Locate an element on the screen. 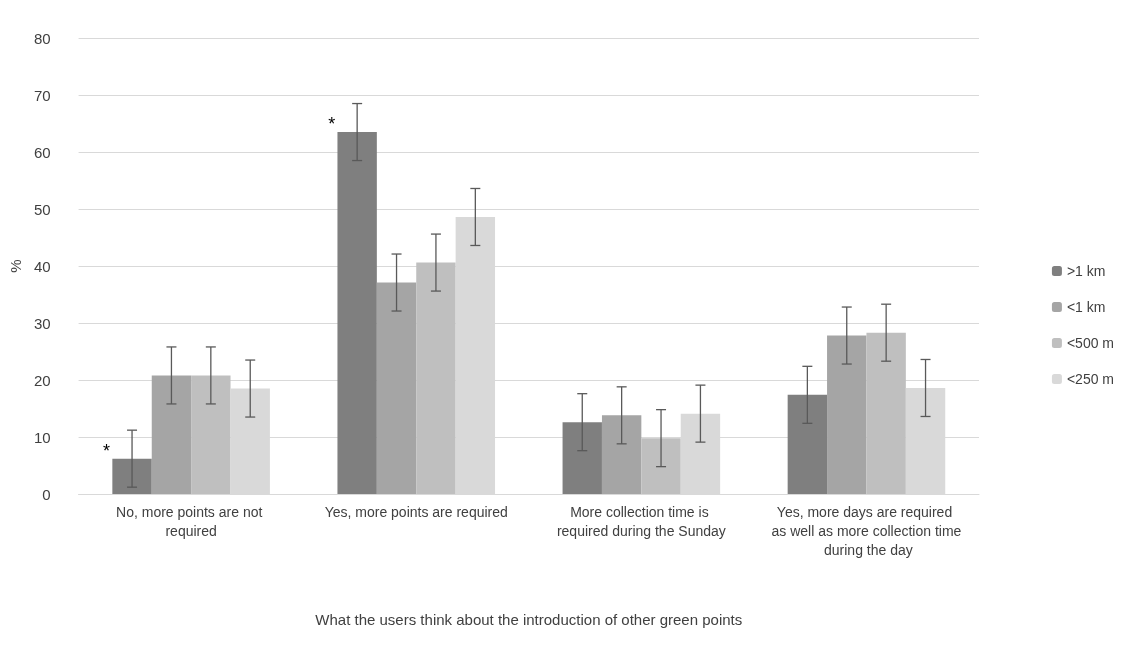 The width and height of the screenshot is (1139, 650). x-tick-label: Yes, more days are required as well as more collection time during the day is located at coordinates (866, 530).